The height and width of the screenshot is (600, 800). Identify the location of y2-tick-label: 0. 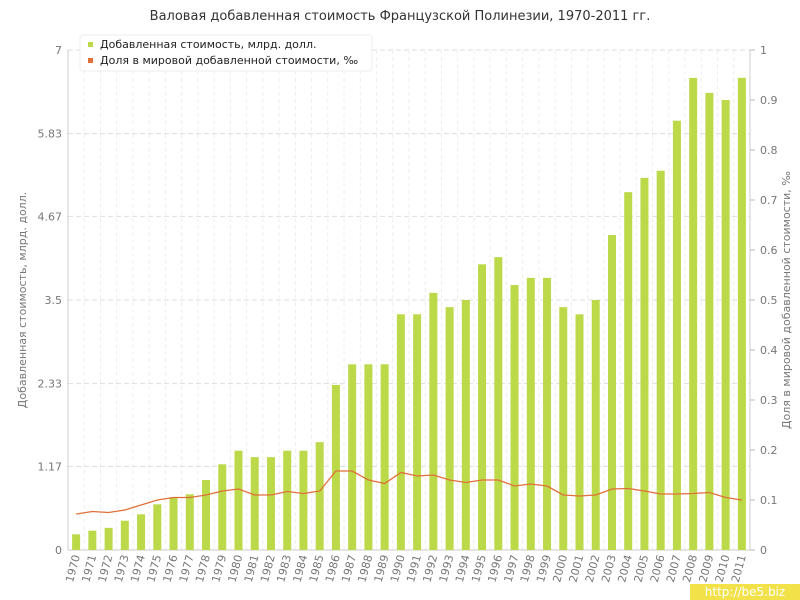
(763, 550).